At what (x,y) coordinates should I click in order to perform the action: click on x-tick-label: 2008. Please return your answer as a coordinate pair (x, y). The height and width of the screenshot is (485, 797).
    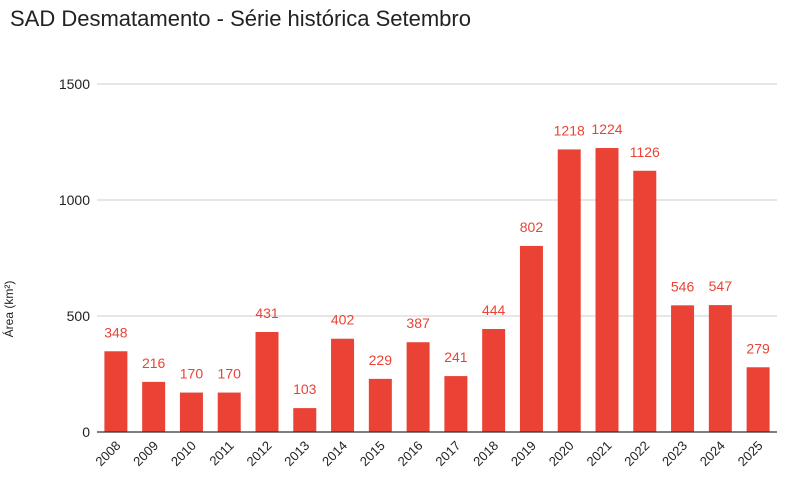
    Looking at the image, I should click on (107, 453).